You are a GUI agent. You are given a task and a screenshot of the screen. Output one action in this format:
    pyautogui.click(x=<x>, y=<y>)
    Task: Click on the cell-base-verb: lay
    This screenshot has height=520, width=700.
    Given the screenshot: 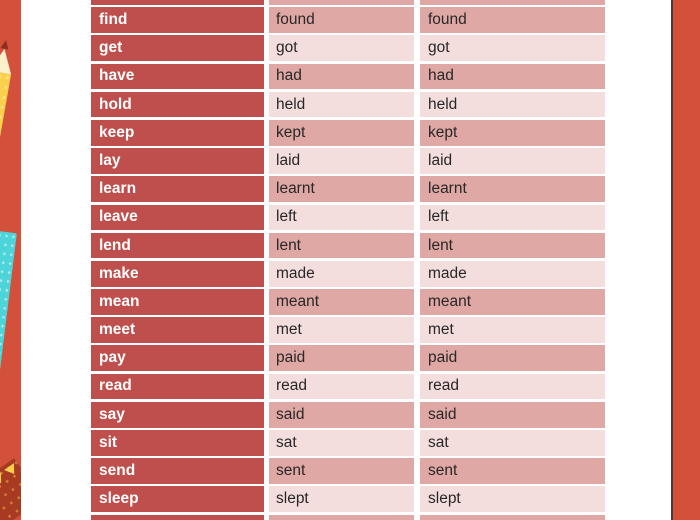 What is the action you would take?
    pyautogui.click(x=177, y=161)
    